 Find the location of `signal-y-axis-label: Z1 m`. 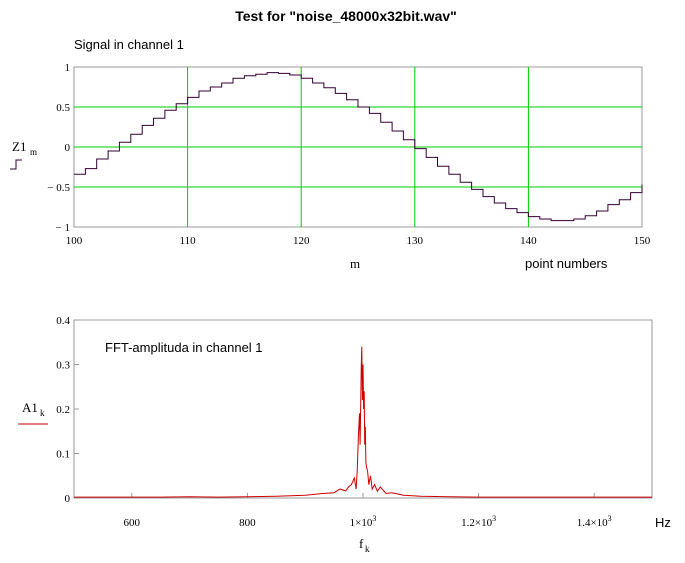

signal-y-axis-label: Z1 m is located at coordinates (23, 154).